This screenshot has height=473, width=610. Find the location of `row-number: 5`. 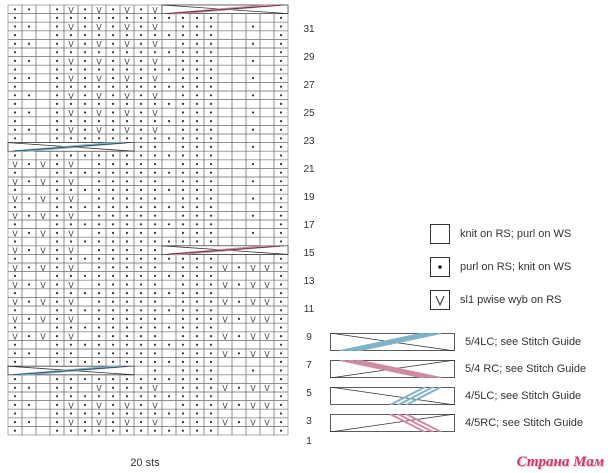

row-number: 5 is located at coordinates (309, 393).